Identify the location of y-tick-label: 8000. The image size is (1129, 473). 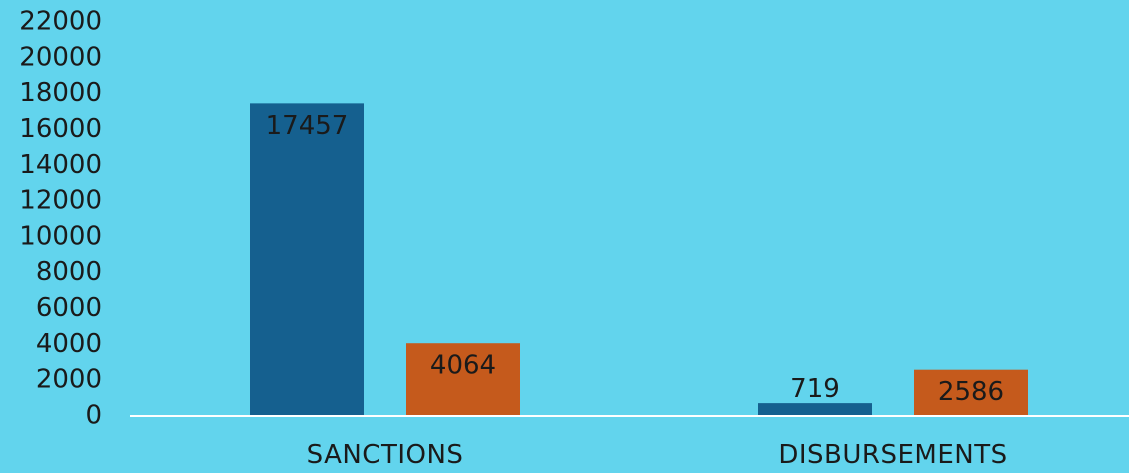
(69, 272).